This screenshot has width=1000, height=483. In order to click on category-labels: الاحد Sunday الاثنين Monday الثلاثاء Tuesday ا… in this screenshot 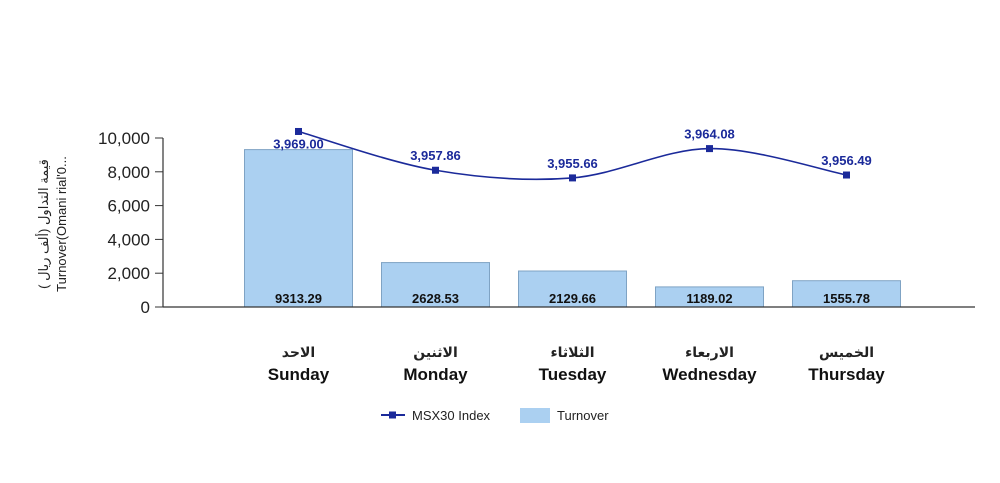, I will do `click(576, 364)`.